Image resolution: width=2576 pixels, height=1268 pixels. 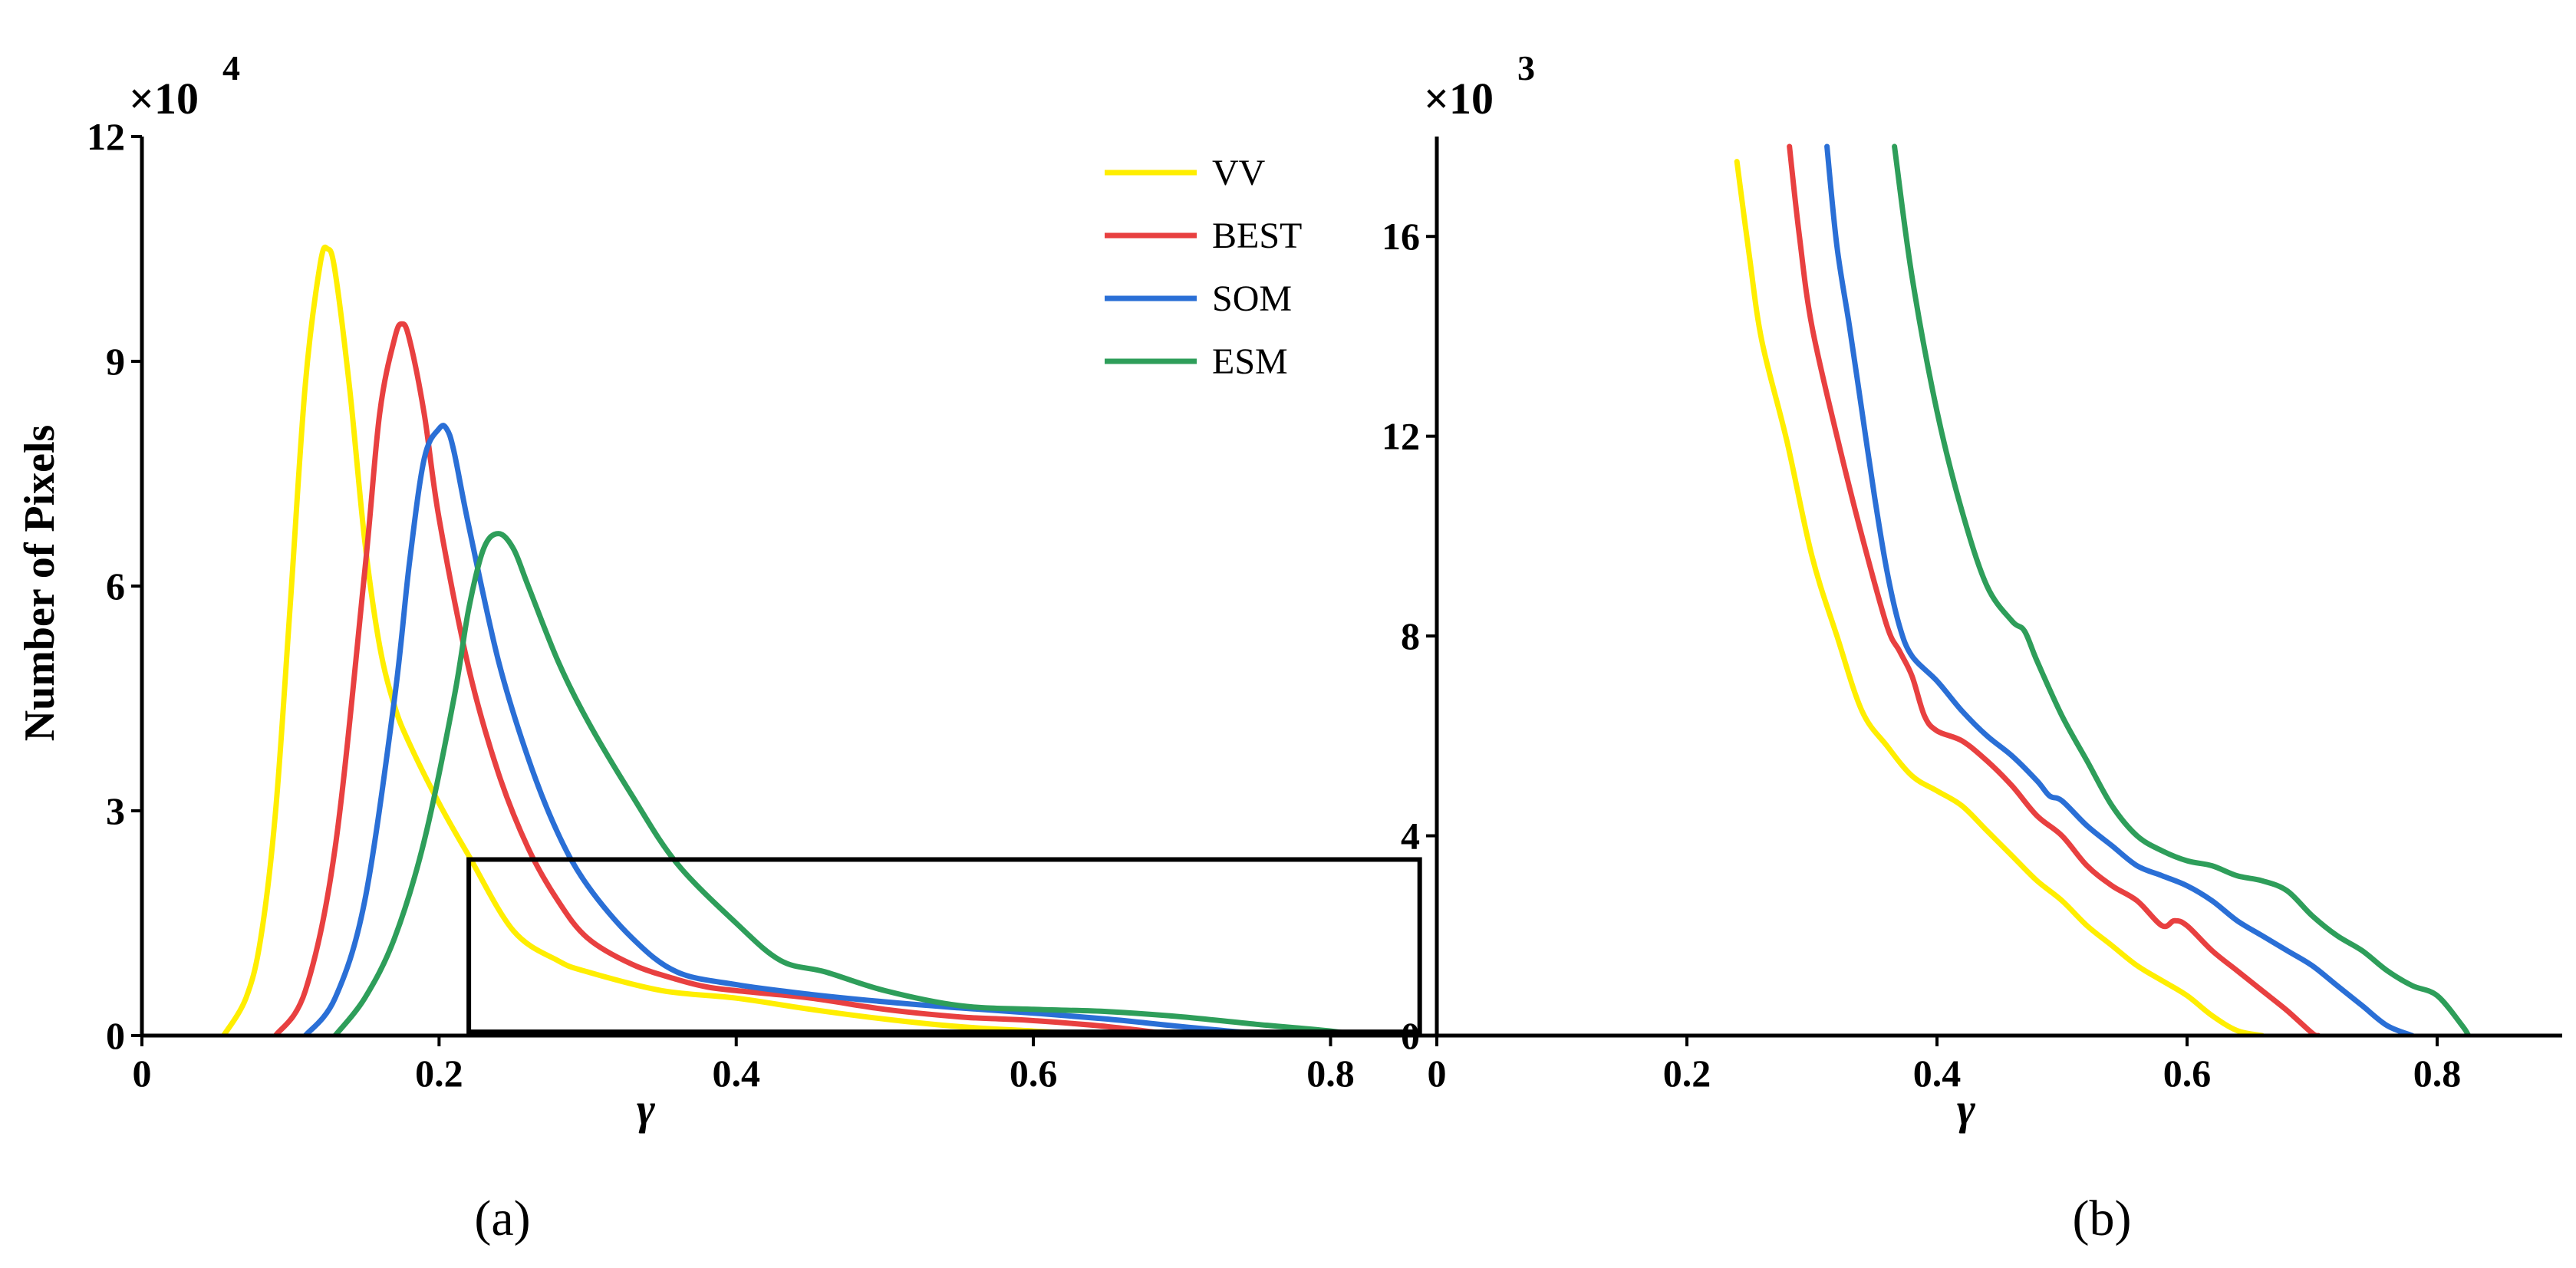 I want to click on panel-b-x-tick-label: 0.4, so click(x=1937, y=1073).